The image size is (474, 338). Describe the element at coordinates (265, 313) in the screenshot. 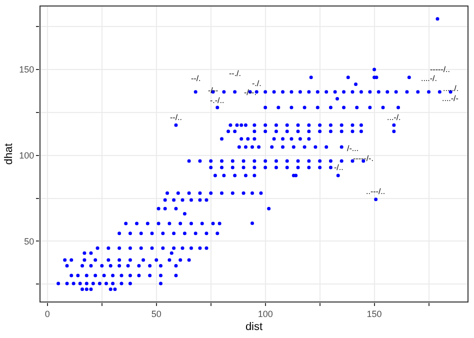

I see `x-tick-label: 100` at that location.